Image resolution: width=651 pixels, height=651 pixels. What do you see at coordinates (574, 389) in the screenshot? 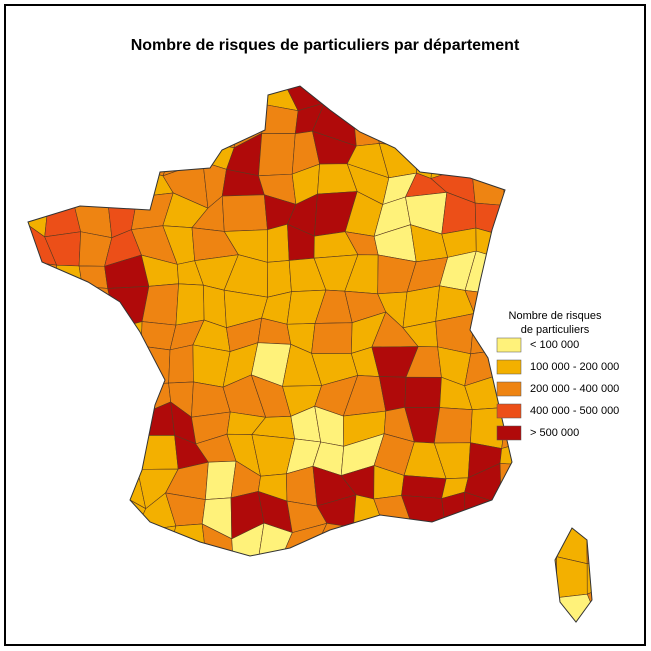
I see `legend-label: 200 000 - 400 000` at bounding box center [574, 389].